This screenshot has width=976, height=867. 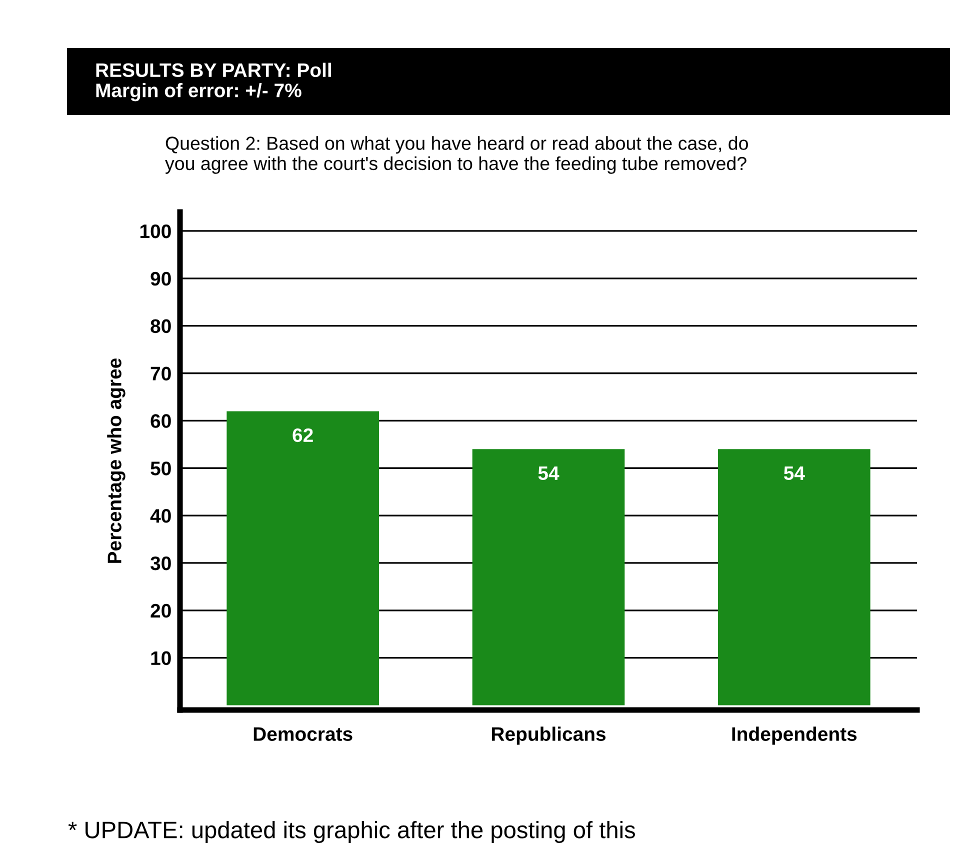 I want to click on x-tick-label: Independents, so click(x=794, y=735).